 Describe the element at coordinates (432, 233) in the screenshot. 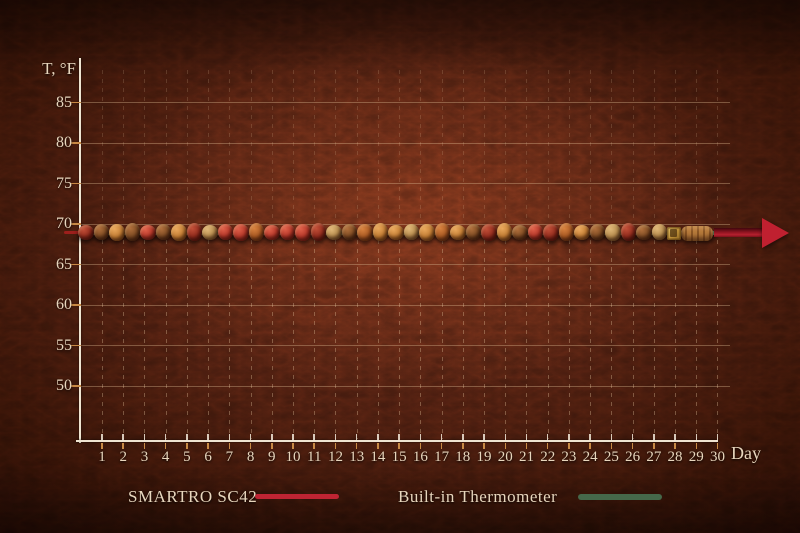

I see `bracelet-data-line` at that location.